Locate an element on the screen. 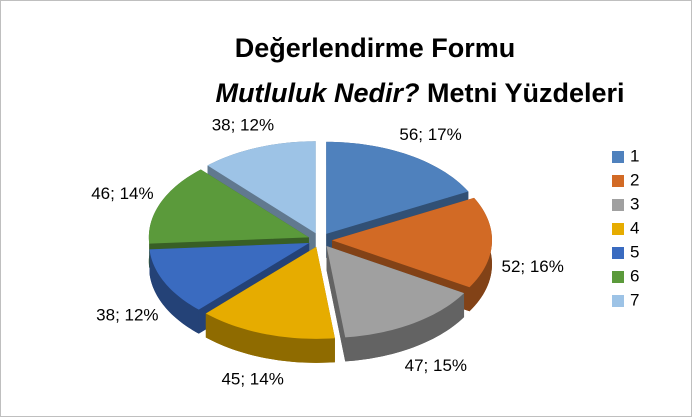 Image resolution: width=692 pixels, height=417 pixels. chart-subtitle: Mutluluk Nedir? Metni Yüzdeleri is located at coordinates (419, 93).